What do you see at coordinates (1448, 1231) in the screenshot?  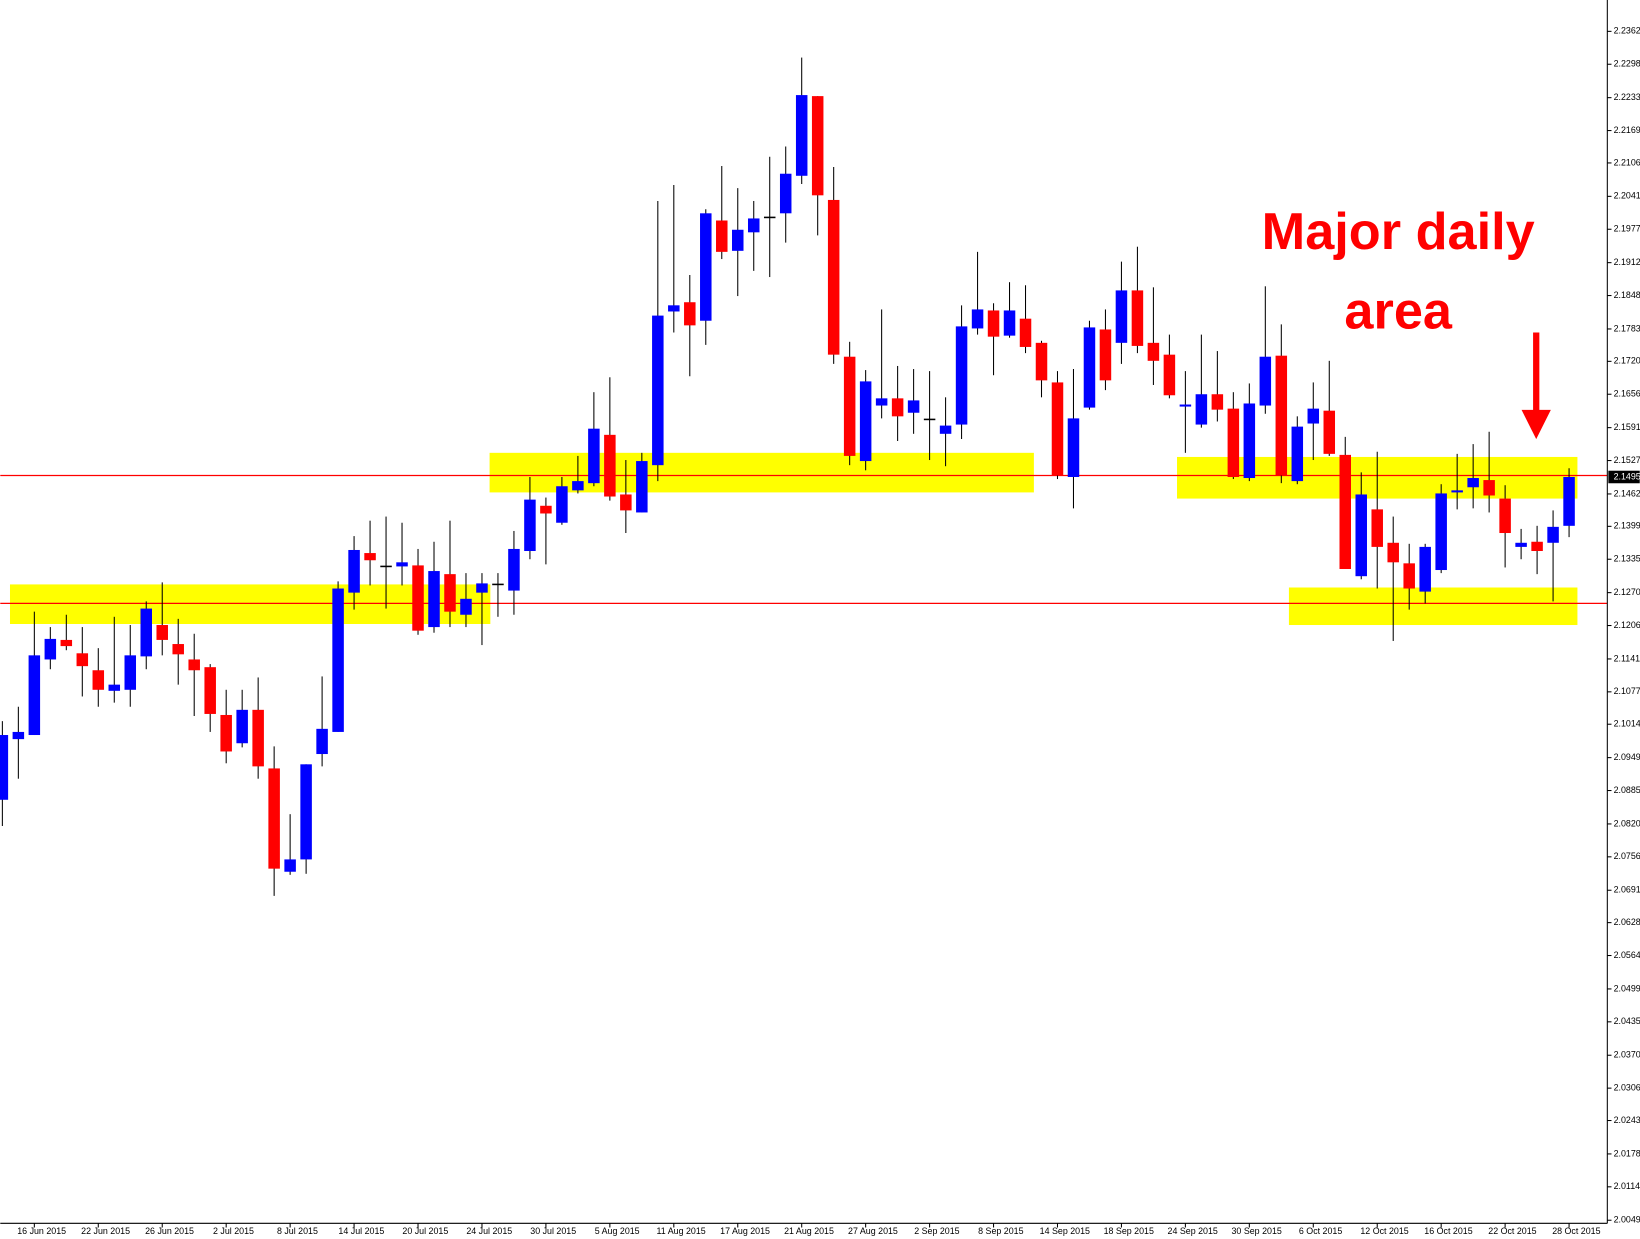 I see `x-tick-label: 16 Oct 2015` at bounding box center [1448, 1231].